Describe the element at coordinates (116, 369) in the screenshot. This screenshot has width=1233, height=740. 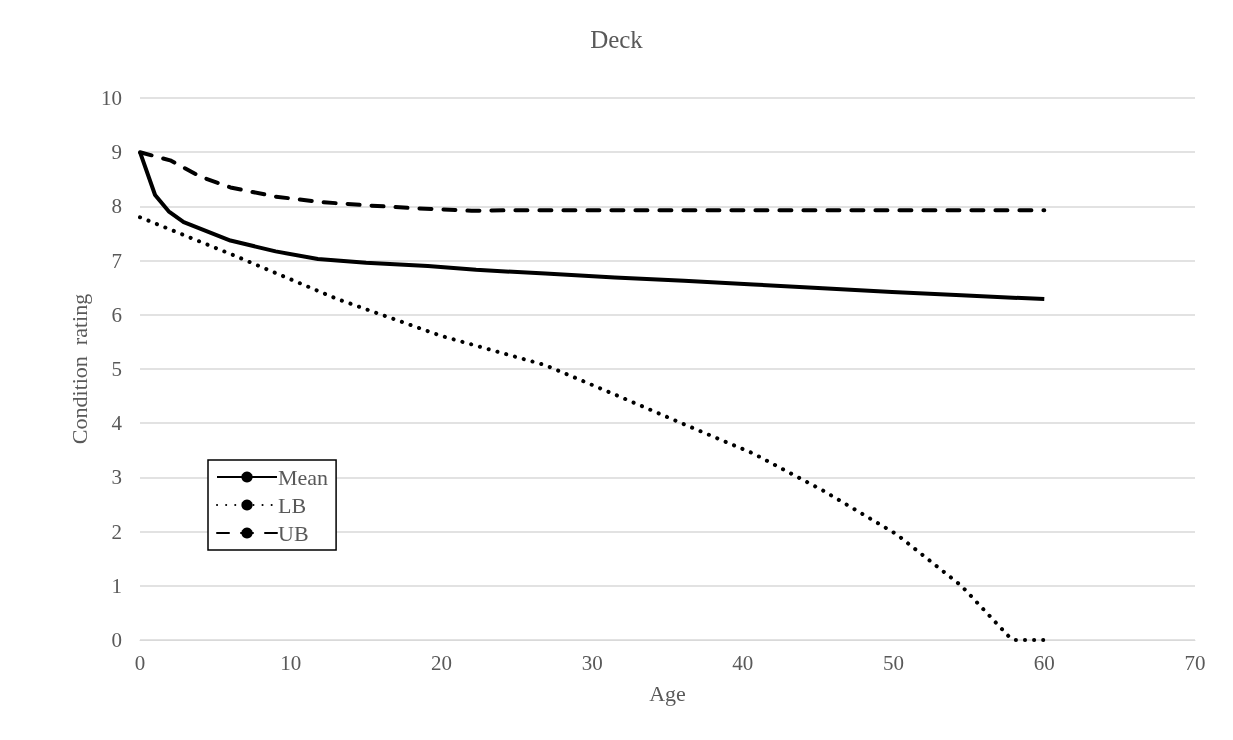
I see `y-tick-label: 5` at that location.